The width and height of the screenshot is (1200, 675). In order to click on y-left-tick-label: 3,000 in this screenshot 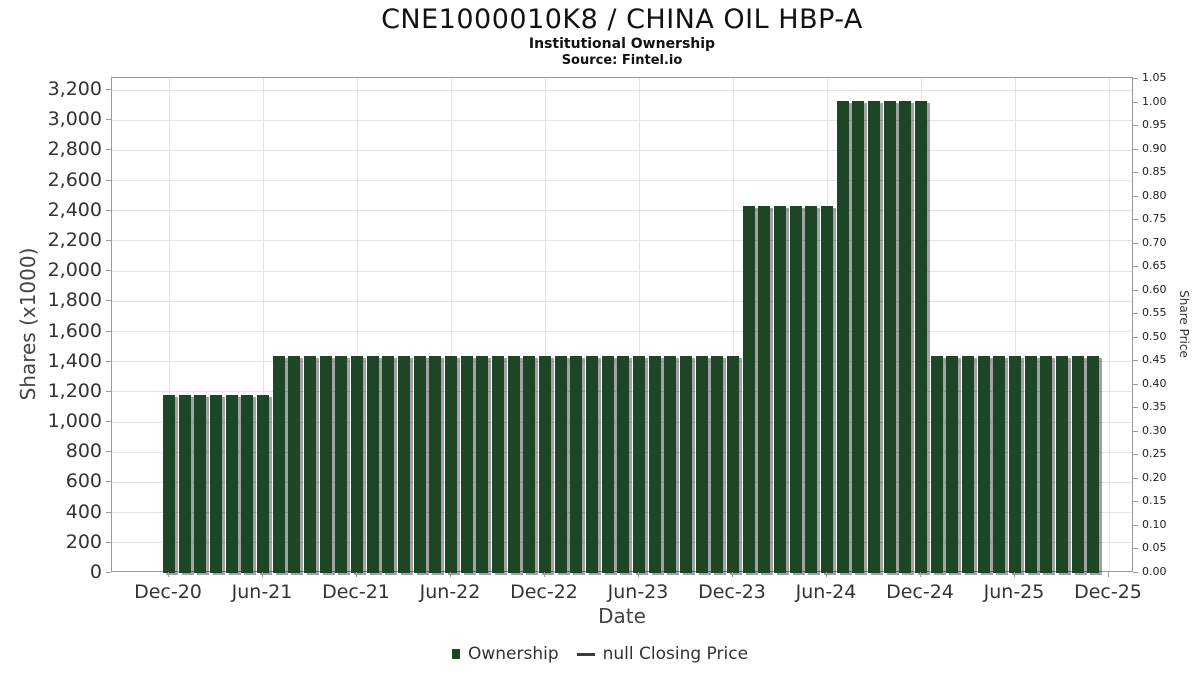, I will do `click(74, 119)`.